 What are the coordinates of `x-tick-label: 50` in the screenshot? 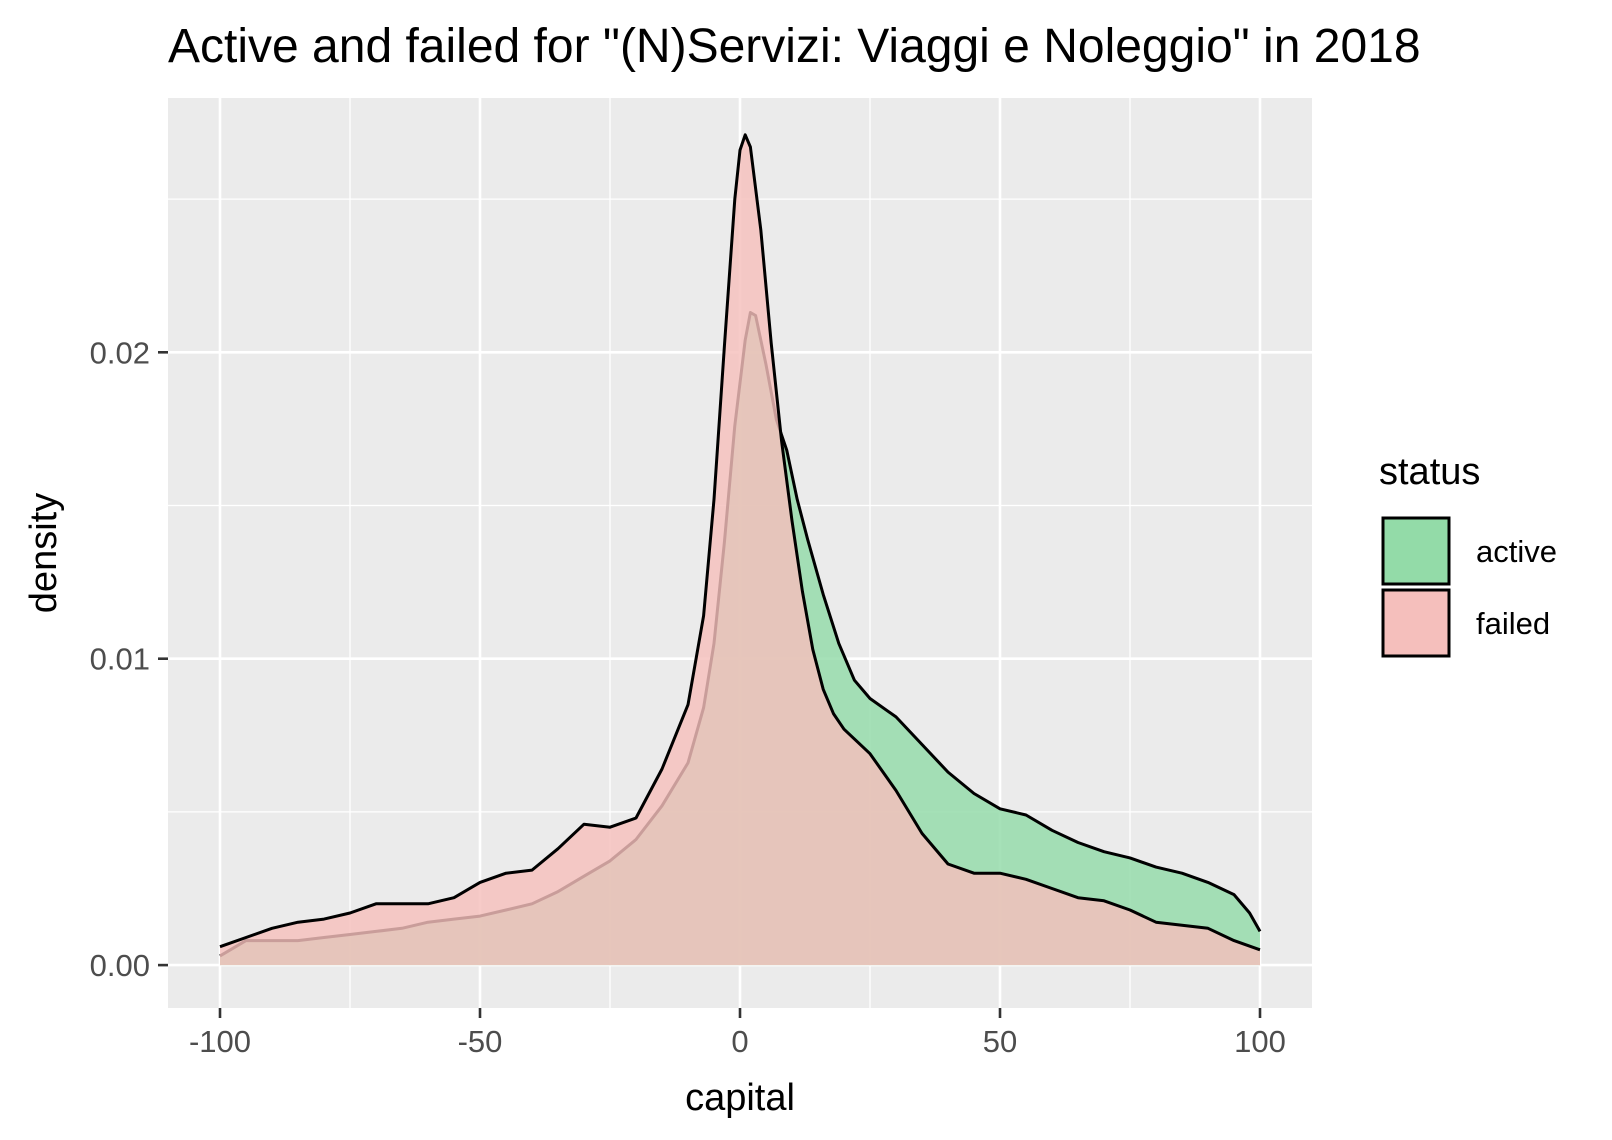 It's located at (1000, 1041).